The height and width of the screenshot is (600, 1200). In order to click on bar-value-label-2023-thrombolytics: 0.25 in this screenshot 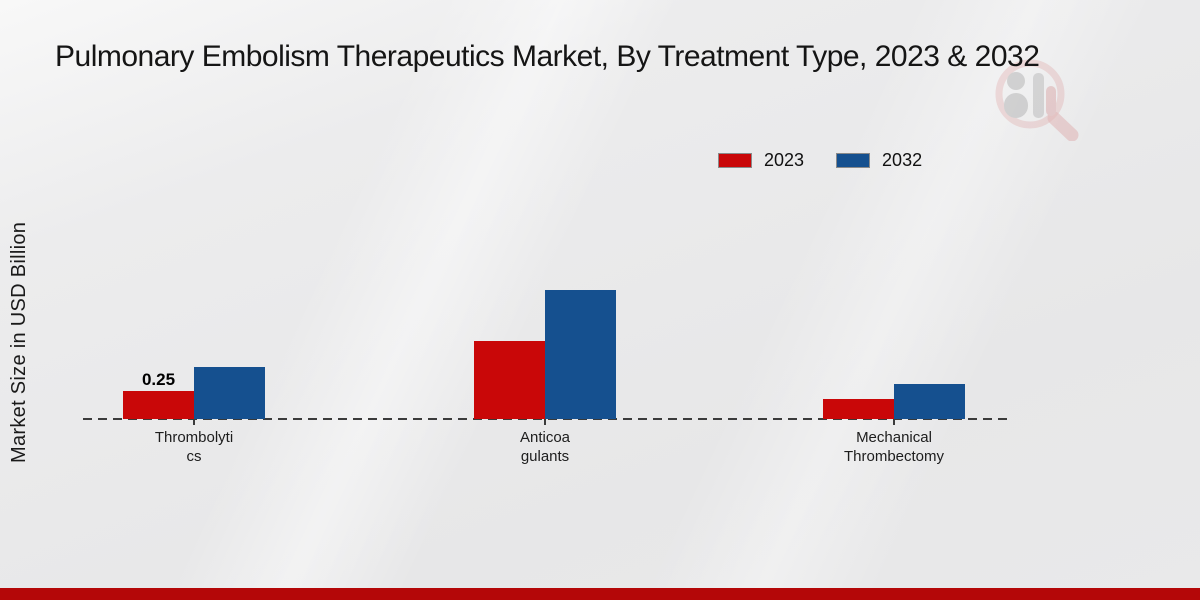, I will do `click(158, 379)`.